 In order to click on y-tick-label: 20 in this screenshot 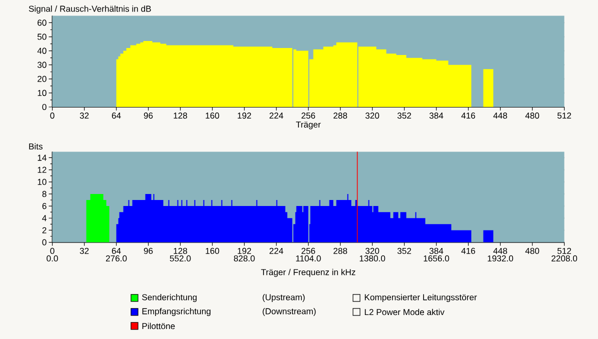, I will do `click(42, 79)`.